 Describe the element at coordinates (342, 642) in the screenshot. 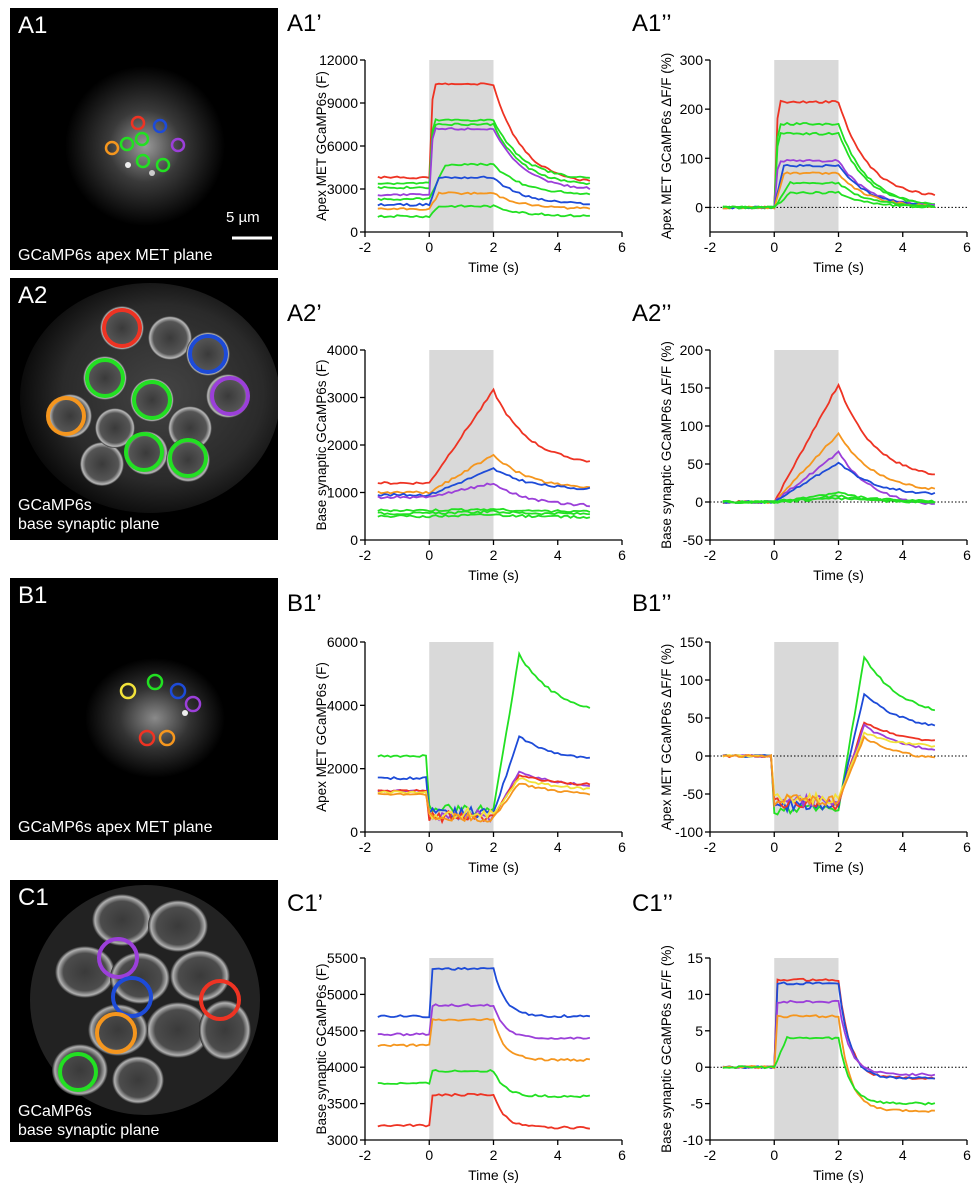

I see `y-tick-label: 6000` at that location.